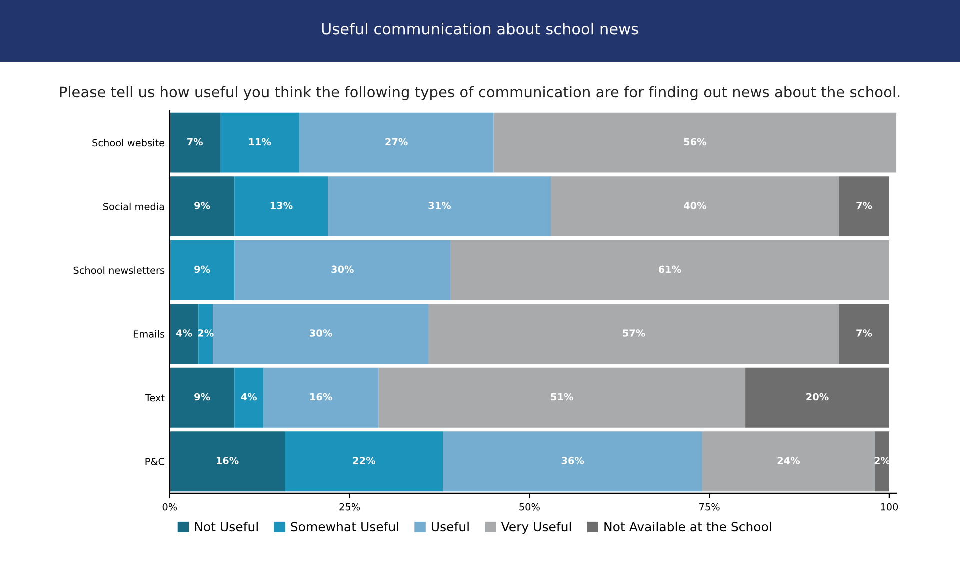  I want to click on y-tick-label: Social media, so click(134, 206).